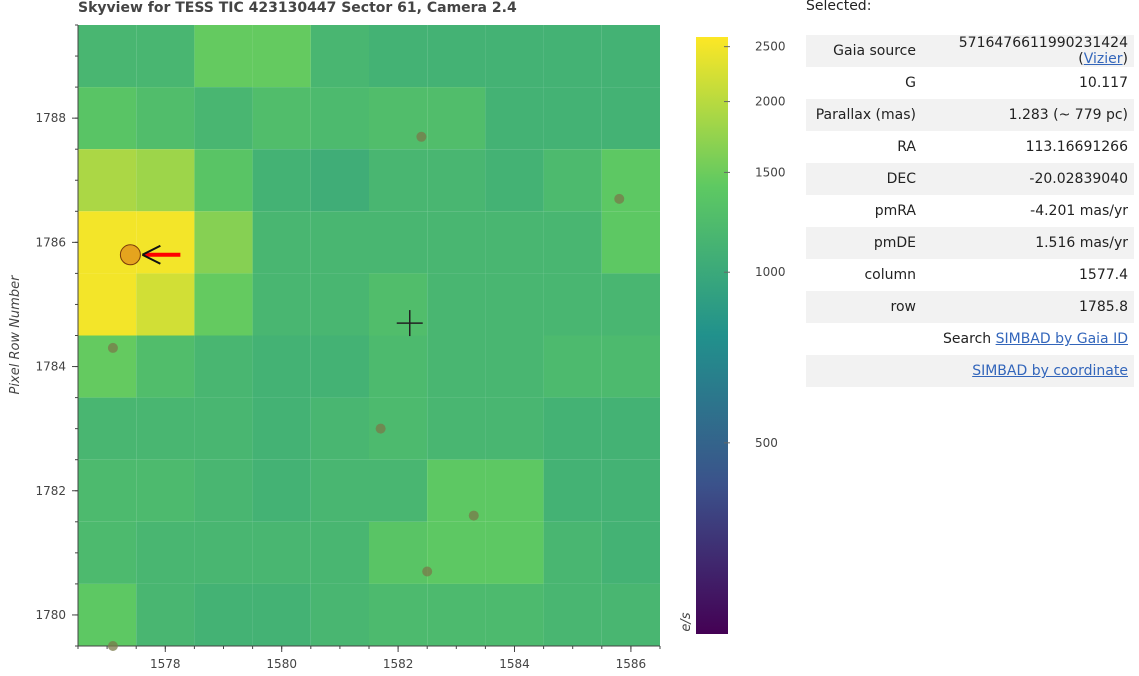 The width and height of the screenshot is (1139, 676). I want to click on simbad-coordinate-link: SIMBAD by coordinate, so click(1050, 371).